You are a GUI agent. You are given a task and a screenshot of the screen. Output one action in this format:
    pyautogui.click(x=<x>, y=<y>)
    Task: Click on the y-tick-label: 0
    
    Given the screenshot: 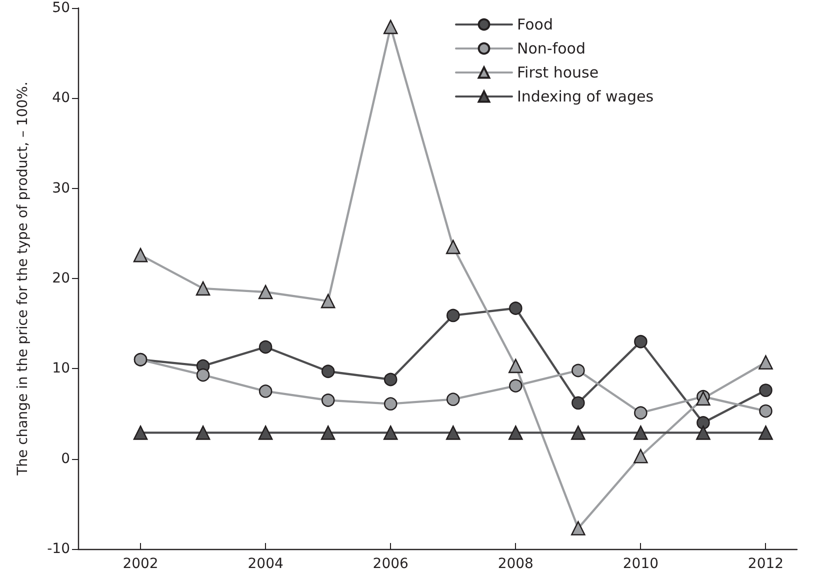 What is the action you would take?
    pyautogui.click(x=65, y=458)
    